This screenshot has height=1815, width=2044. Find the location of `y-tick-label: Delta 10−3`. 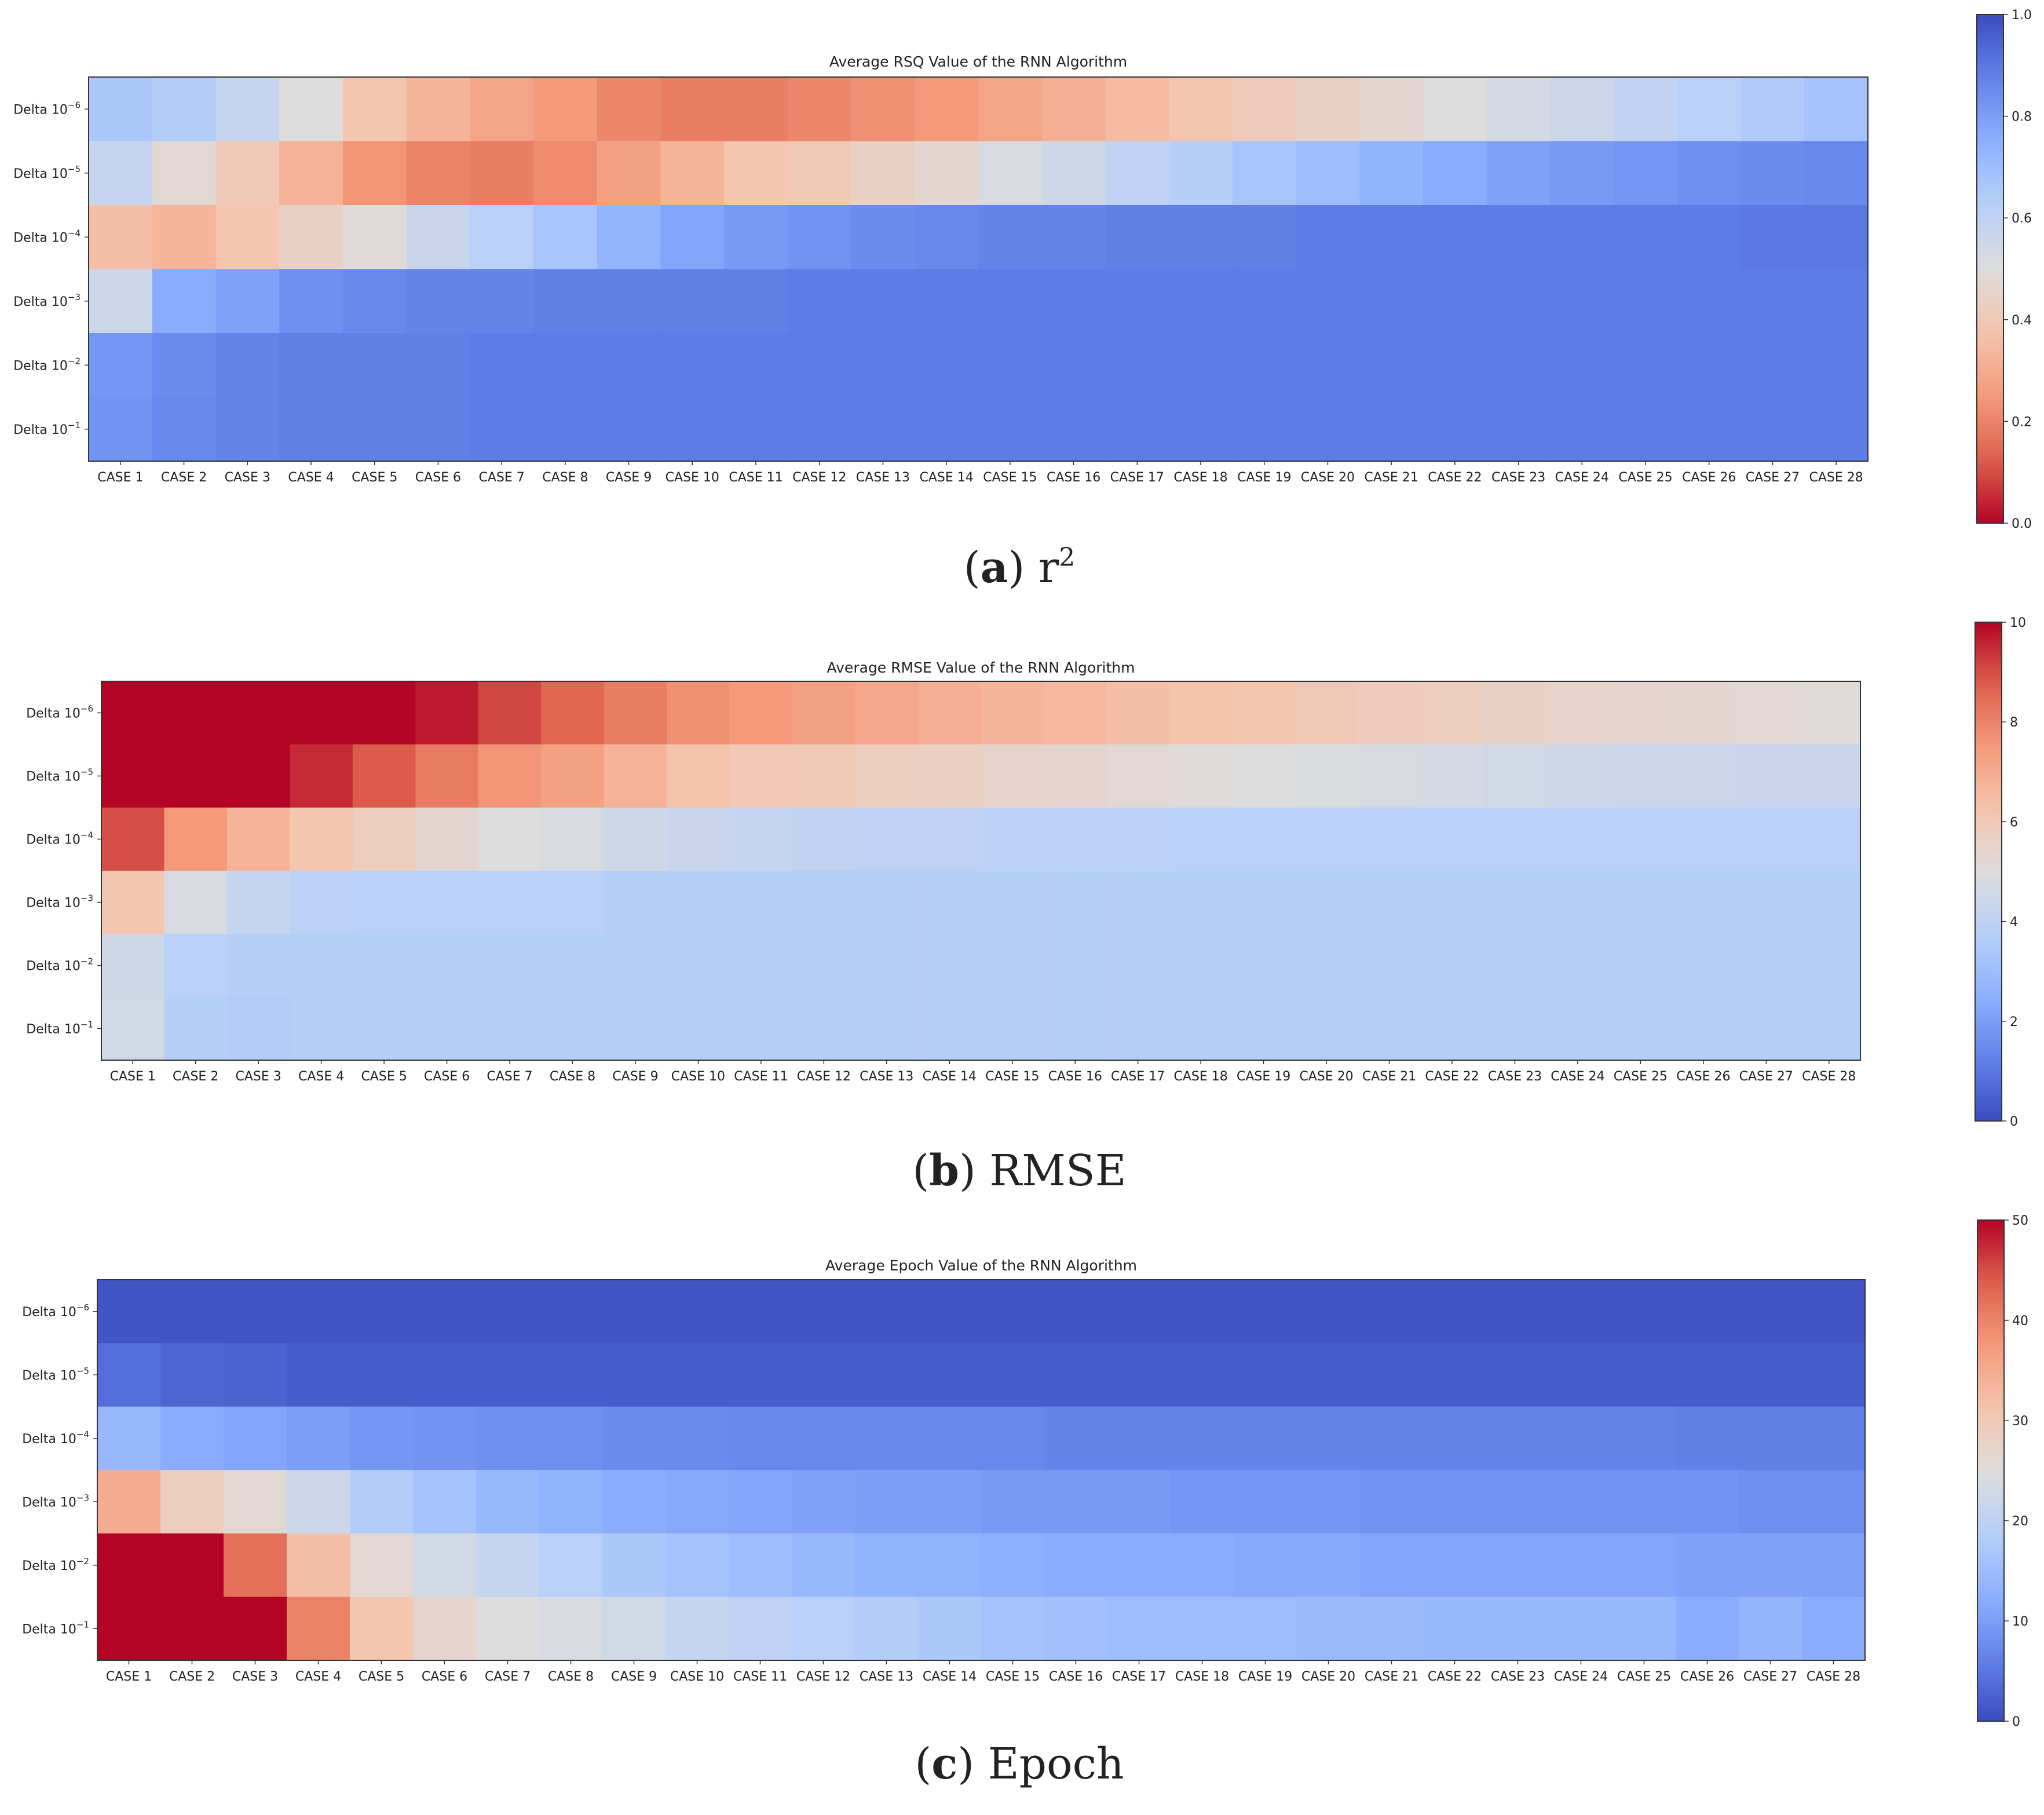

y-tick-label: Delta 10−3 is located at coordinates (47, 300).